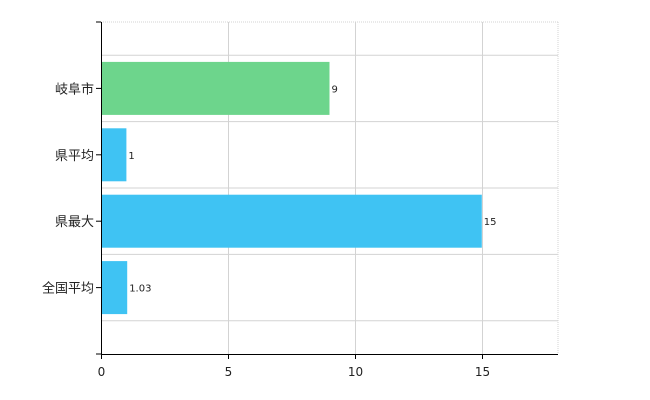  What do you see at coordinates (355, 372) in the screenshot?
I see `x-tick-label: 10` at bounding box center [355, 372].